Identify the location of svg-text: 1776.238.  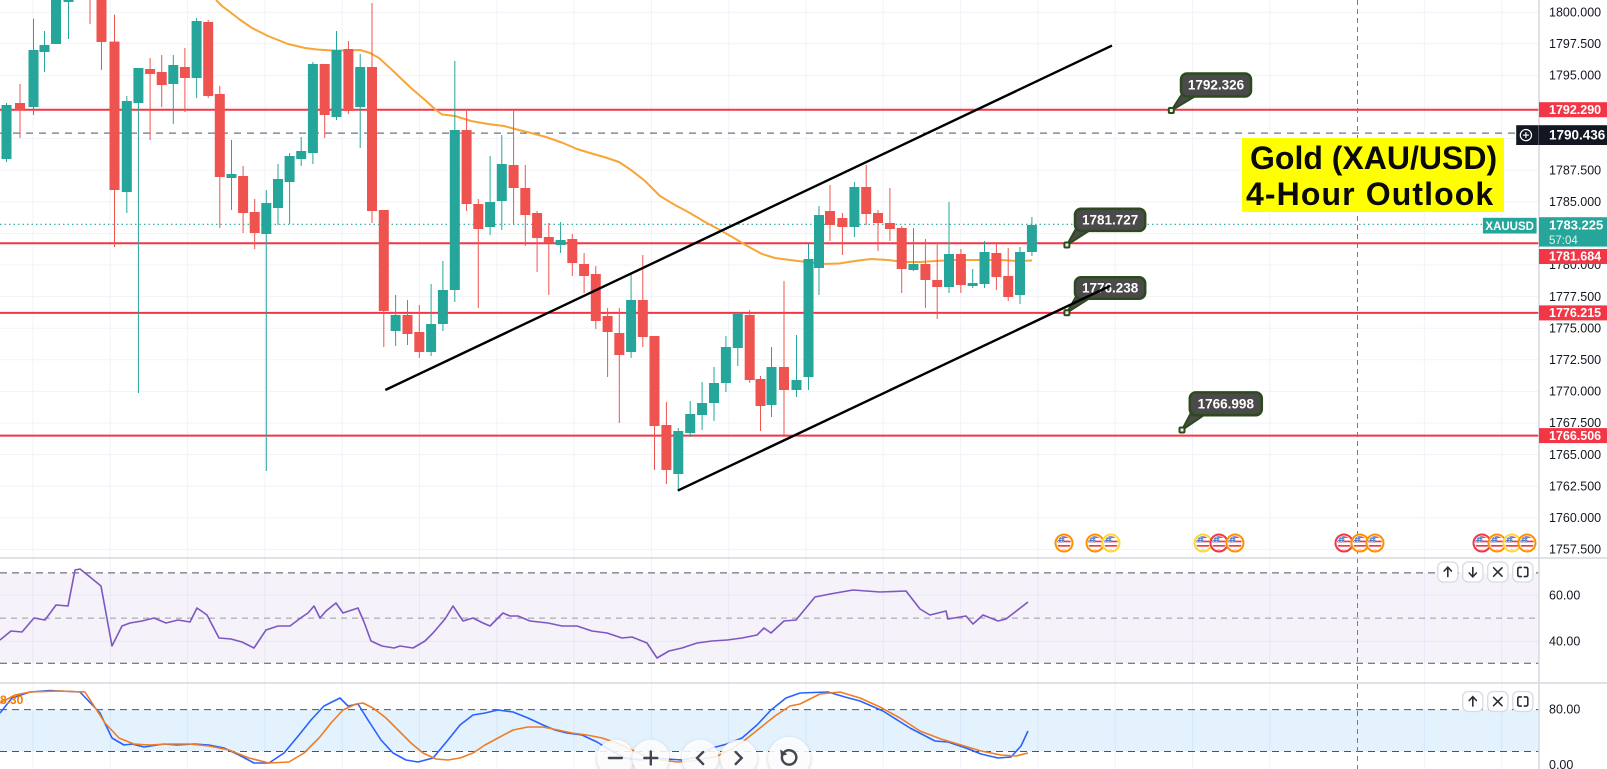
(1110, 288).